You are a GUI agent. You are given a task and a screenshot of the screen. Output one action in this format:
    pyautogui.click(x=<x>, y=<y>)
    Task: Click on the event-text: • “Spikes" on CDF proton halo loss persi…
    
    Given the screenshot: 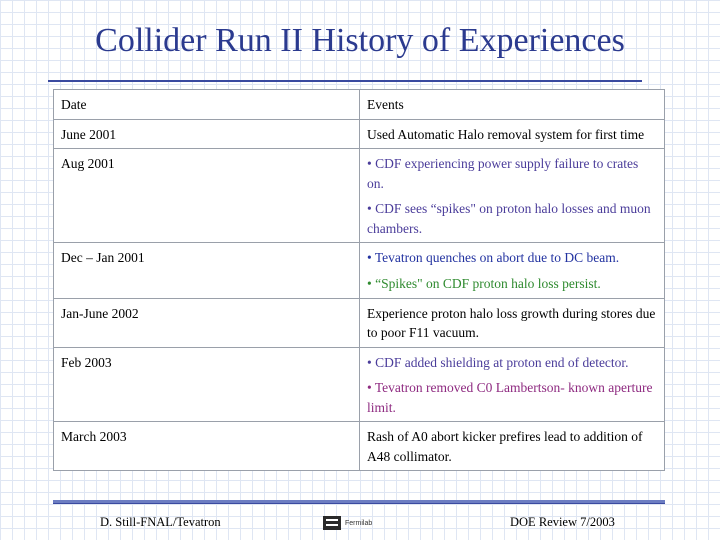 What is the action you would take?
    pyautogui.click(x=484, y=283)
    